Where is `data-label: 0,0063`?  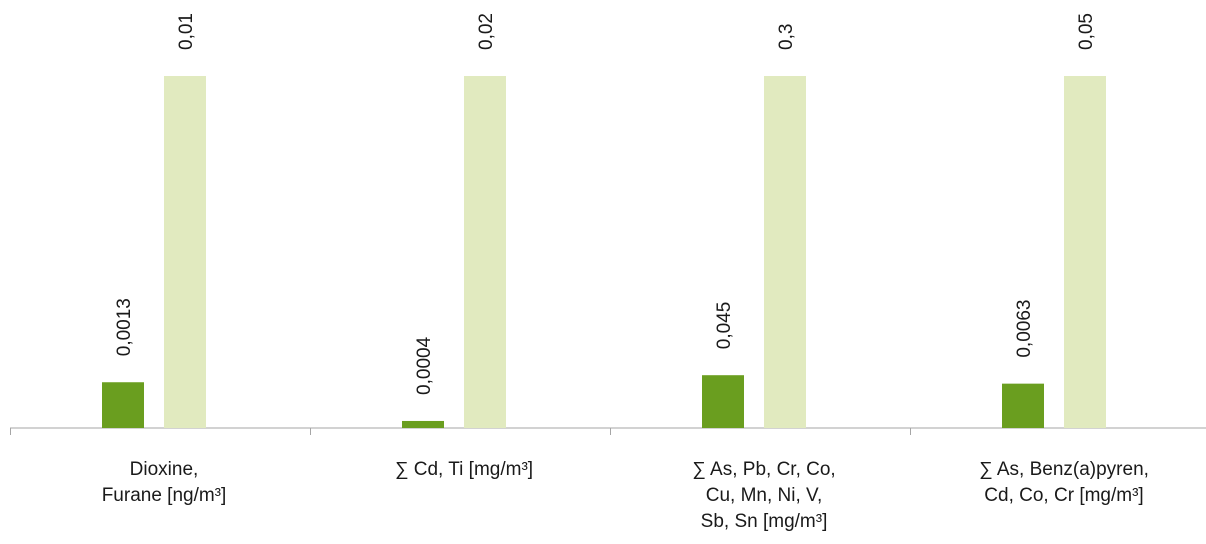
data-label: 0,0063 is located at coordinates (1024, 329).